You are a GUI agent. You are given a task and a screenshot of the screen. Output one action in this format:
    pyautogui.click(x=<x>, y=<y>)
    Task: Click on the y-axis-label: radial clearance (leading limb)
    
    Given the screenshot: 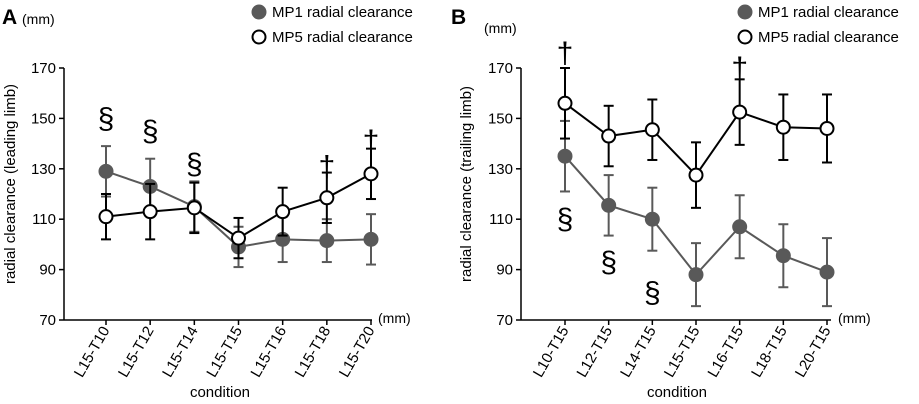 What is the action you would take?
    pyautogui.click(x=10, y=184)
    